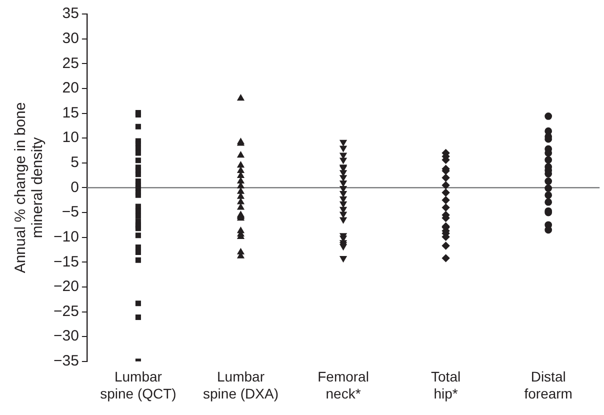  Describe the element at coordinates (70, 212) in the screenshot. I see `y-tick-label: −5` at that location.